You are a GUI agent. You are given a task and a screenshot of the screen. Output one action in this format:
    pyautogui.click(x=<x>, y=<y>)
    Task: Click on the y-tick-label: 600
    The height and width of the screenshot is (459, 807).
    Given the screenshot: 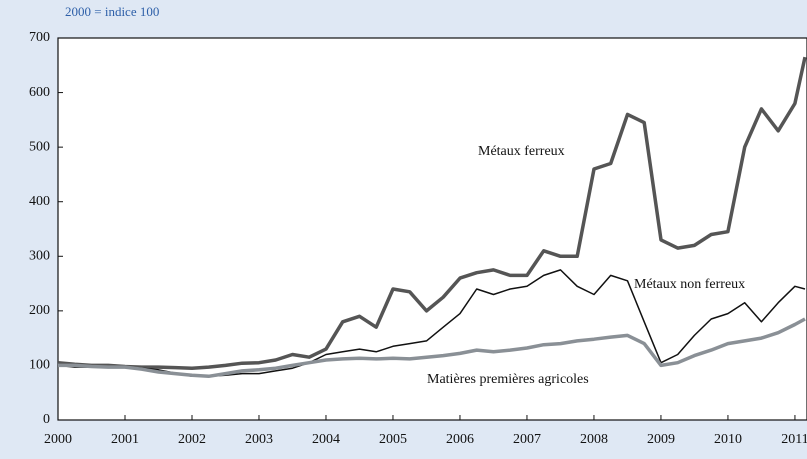 What is the action you would take?
    pyautogui.click(x=39, y=92)
    